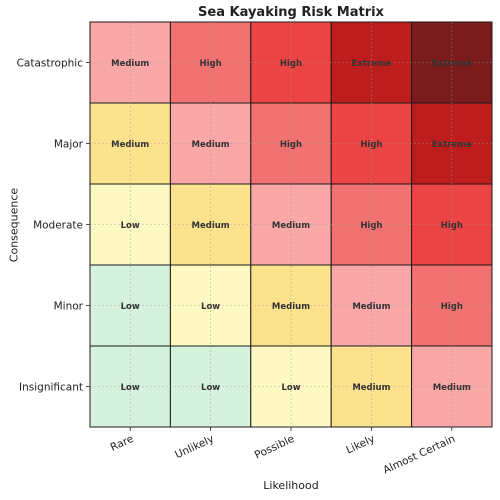  I want to click on y-tick-label: Major, so click(69, 145).